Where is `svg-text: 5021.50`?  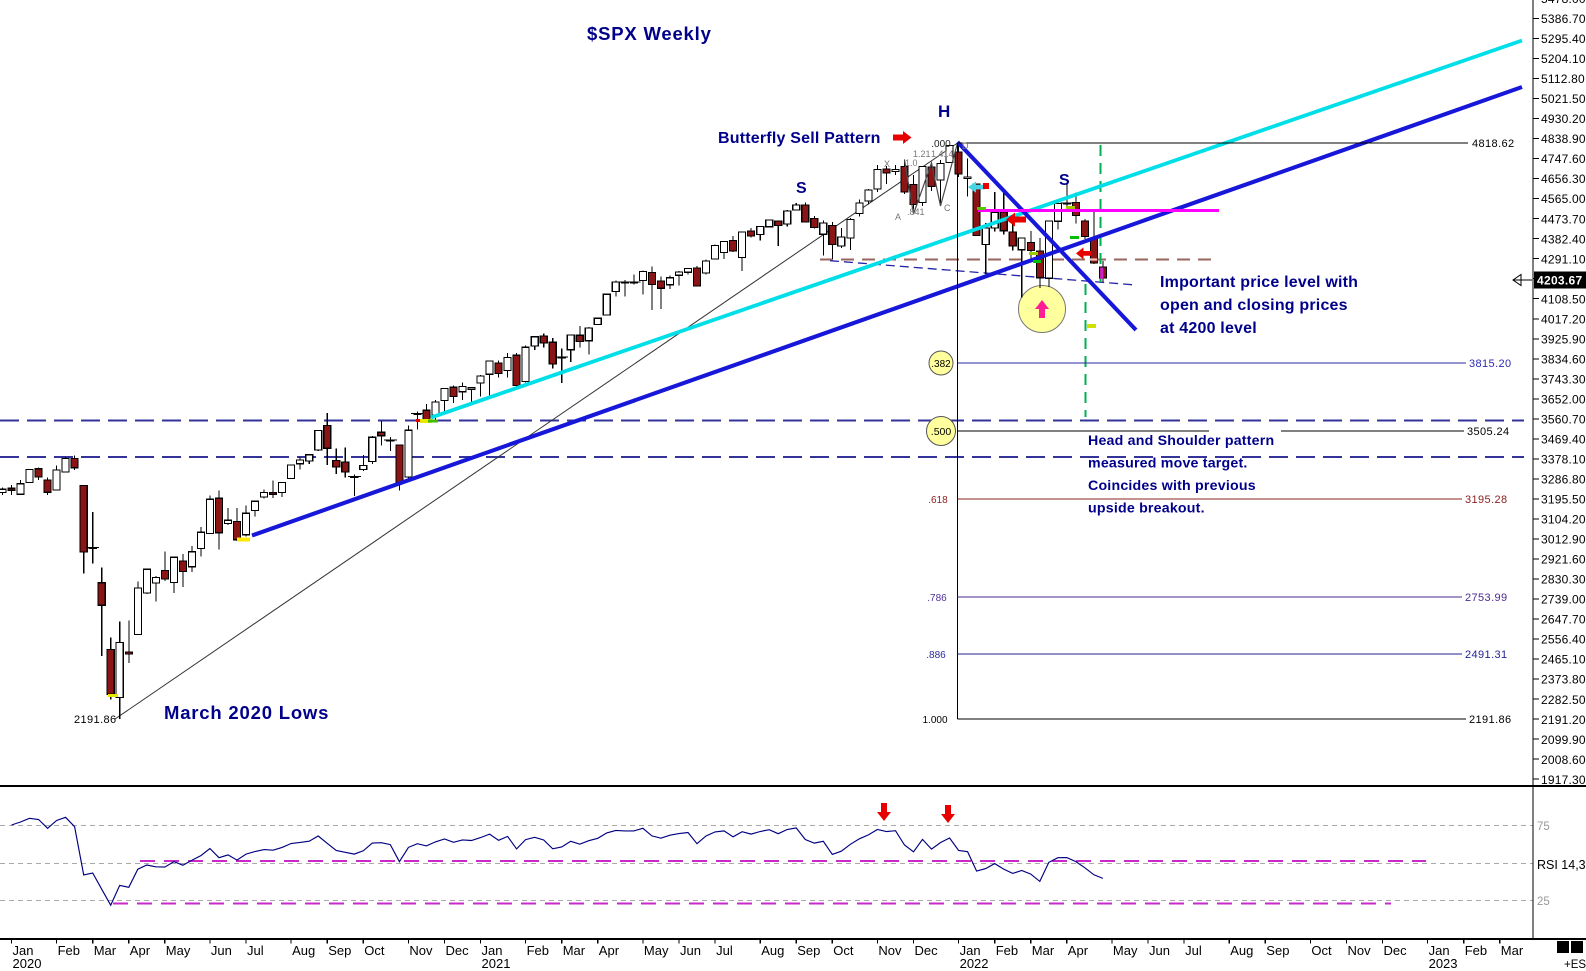
svg-text: 5021.50 is located at coordinates (1563, 99).